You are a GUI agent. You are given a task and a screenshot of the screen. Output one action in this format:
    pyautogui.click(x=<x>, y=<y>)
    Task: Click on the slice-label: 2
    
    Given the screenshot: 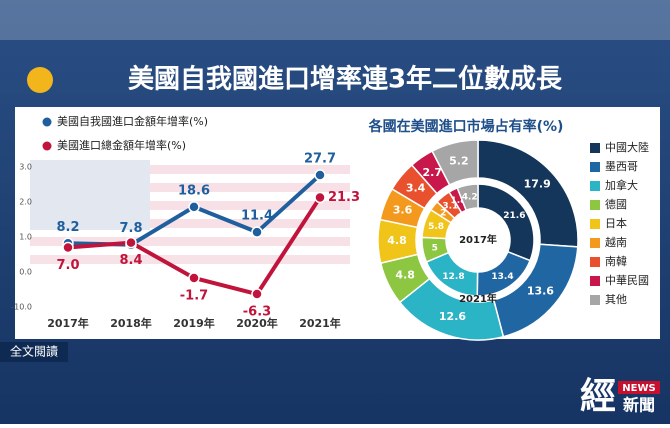 What is the action you would take?
    pyautogui.click(x=443, y=214)
    